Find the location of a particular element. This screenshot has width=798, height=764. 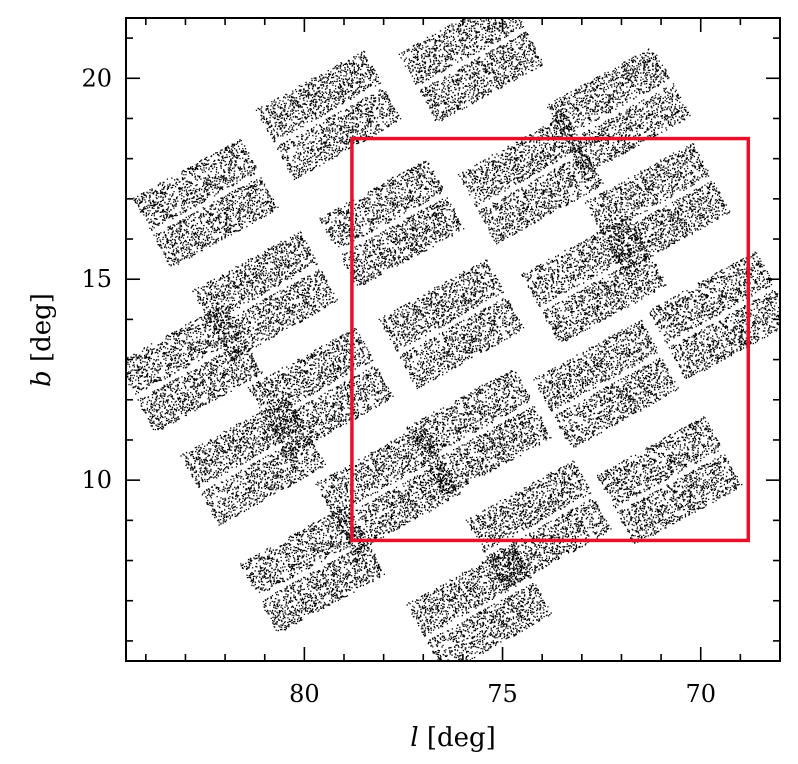

x-tick-label: 70 is located at coordinates (700, 694).